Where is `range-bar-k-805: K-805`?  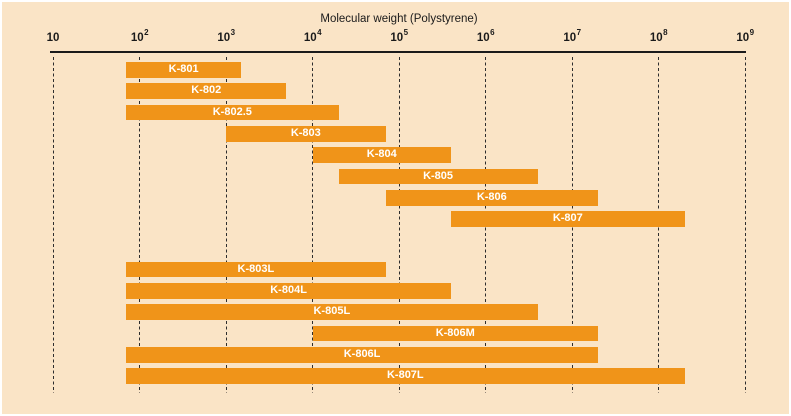
range-bar-k-805: K-805 is located at coordinates (438, 176).